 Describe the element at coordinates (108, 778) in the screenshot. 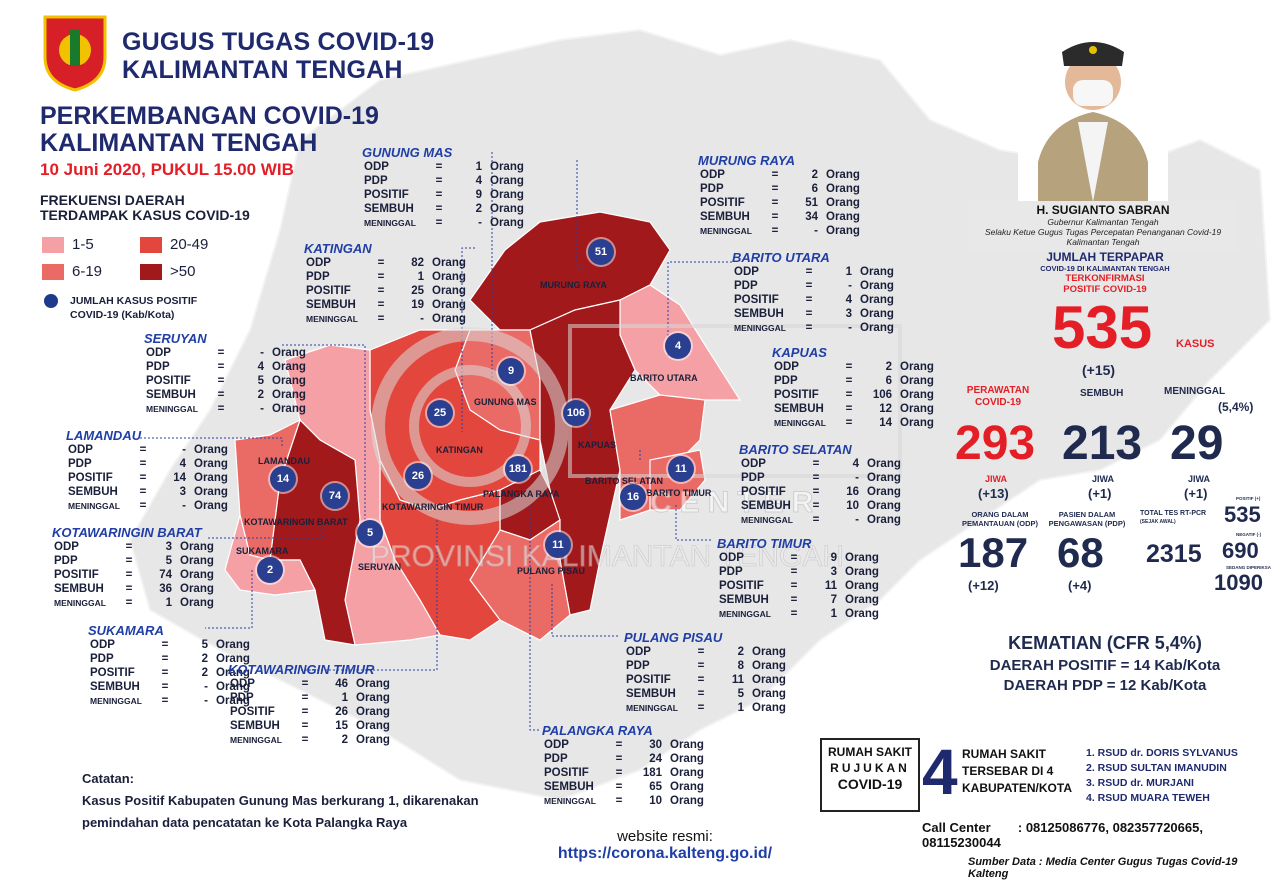

I see `catatan-title: Catatan:` at that location.